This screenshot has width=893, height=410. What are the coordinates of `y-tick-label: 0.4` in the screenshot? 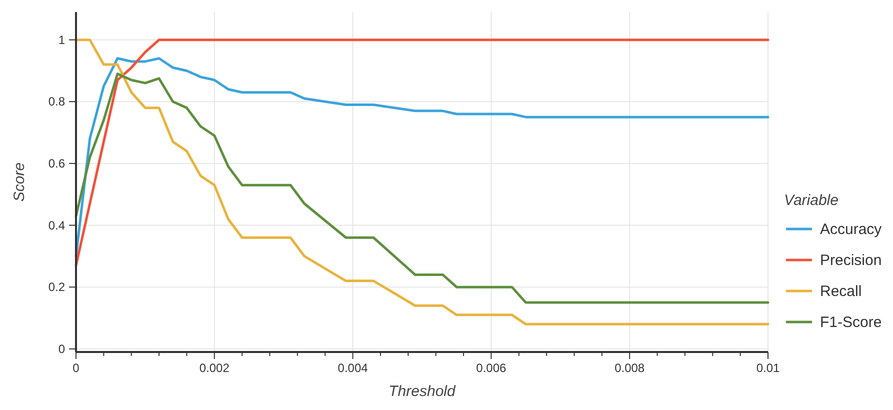 It's located at (57, 225).